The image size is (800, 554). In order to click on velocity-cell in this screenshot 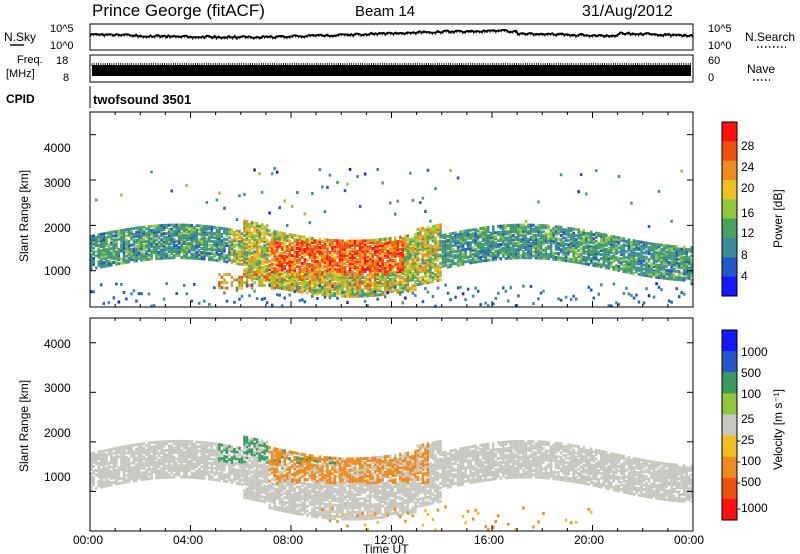, I will do `click(94, 480)`.